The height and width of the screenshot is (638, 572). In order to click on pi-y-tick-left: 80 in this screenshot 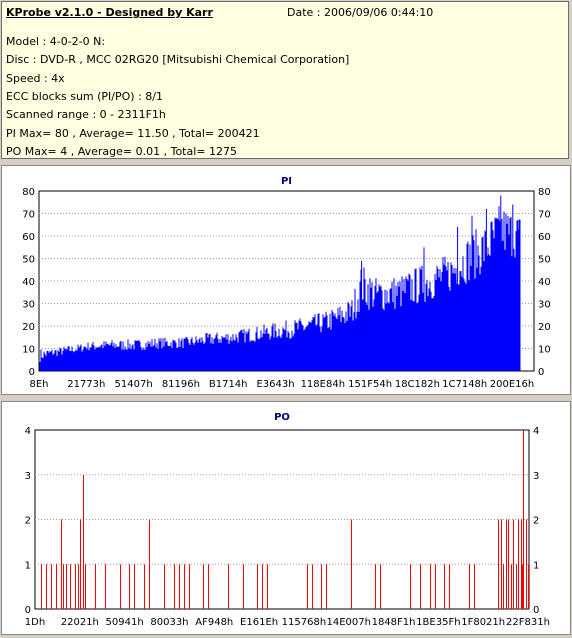, I will do `click(28, 192)`.